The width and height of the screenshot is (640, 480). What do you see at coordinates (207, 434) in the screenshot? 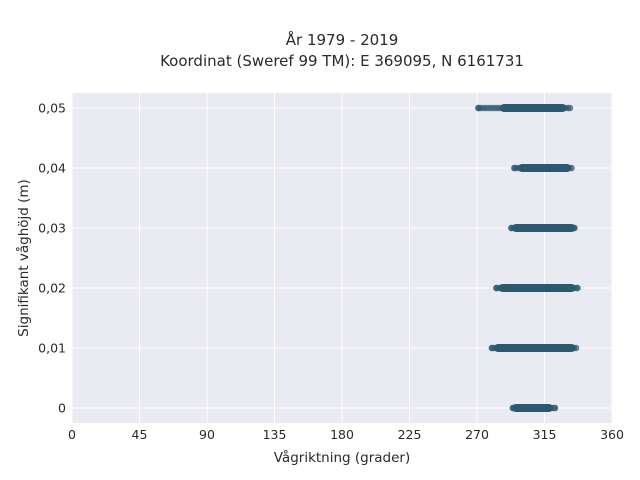
I see `x-tick-label: 90` at bounding box center [207, 434].